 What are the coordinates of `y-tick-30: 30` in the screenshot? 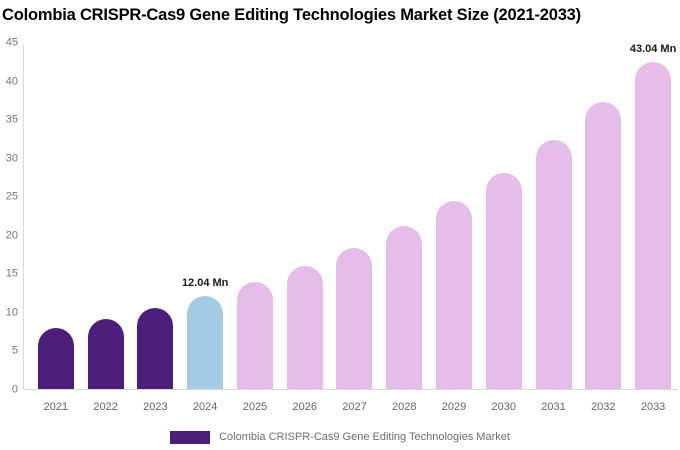 It's located at (11, 158).